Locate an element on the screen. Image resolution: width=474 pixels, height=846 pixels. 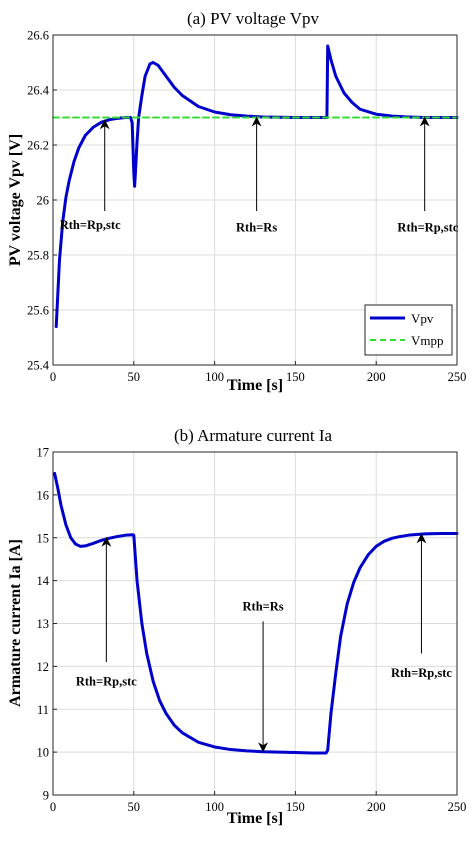
chart-title: (a) PV voltage Vpv is located at coordinates (253, 18).